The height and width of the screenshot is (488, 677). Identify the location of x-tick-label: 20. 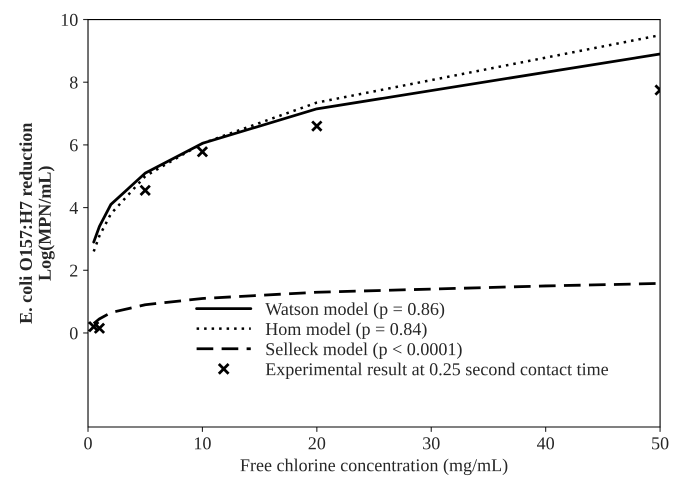
(317, 443).